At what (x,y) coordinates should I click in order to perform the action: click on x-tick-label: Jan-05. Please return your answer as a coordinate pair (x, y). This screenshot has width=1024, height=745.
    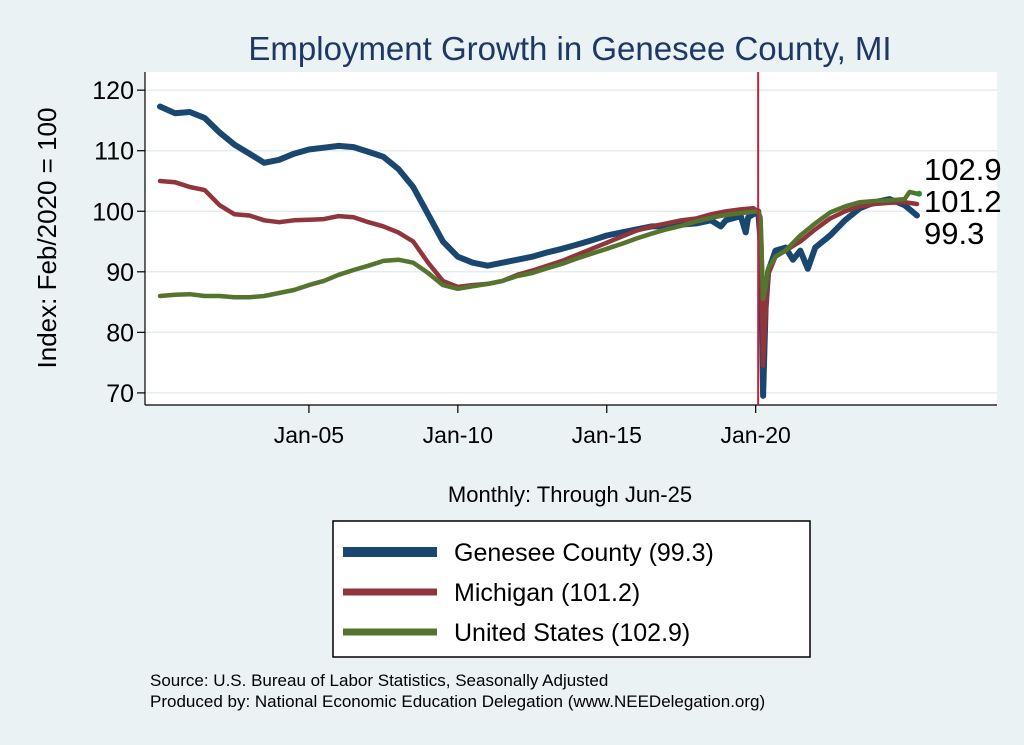
    Looking at the image, I should click on (309, 435).